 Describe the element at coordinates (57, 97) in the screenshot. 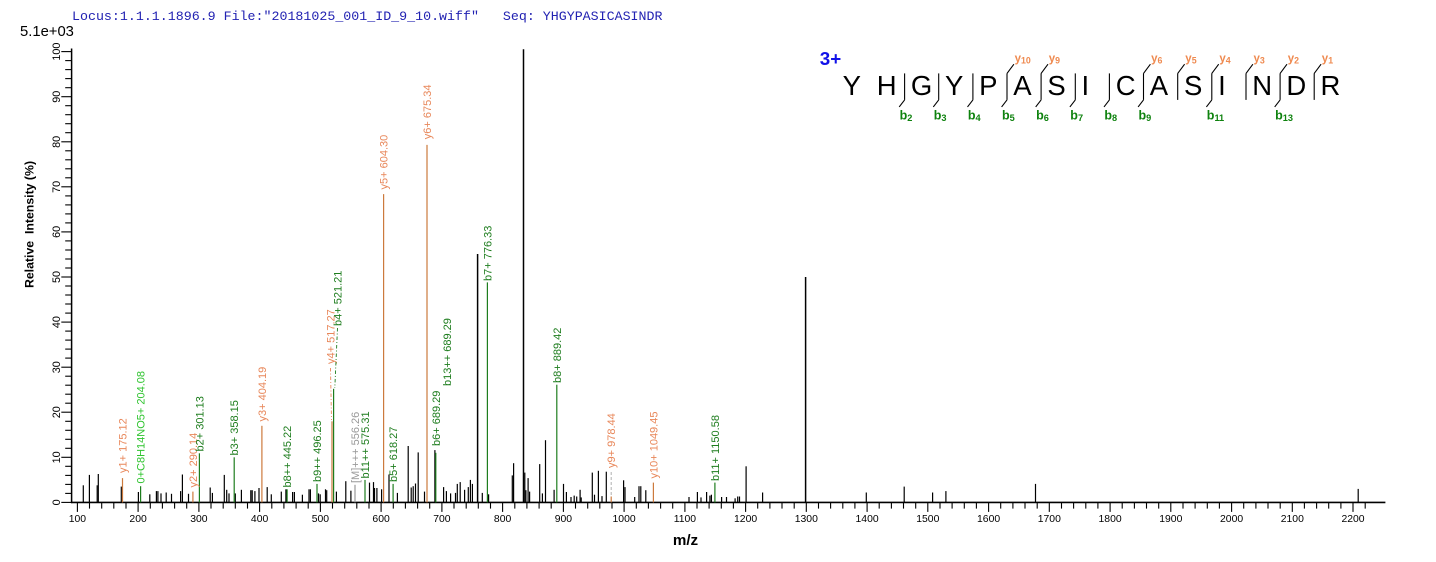

I see `svg-text: 90` at that location.